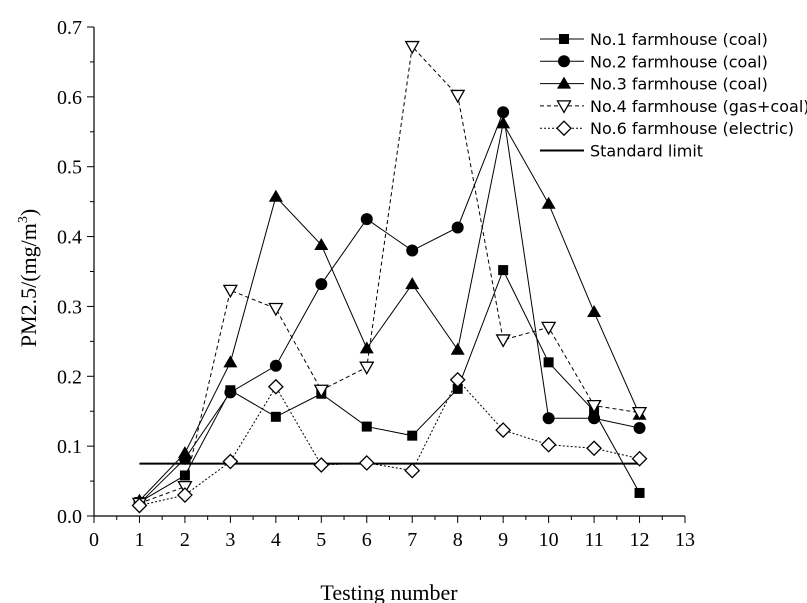  Describe the element at coordinates (28, 285) in the screenshot. I see `y-axis-title-main: PM2.5/(mg/m` at that location.